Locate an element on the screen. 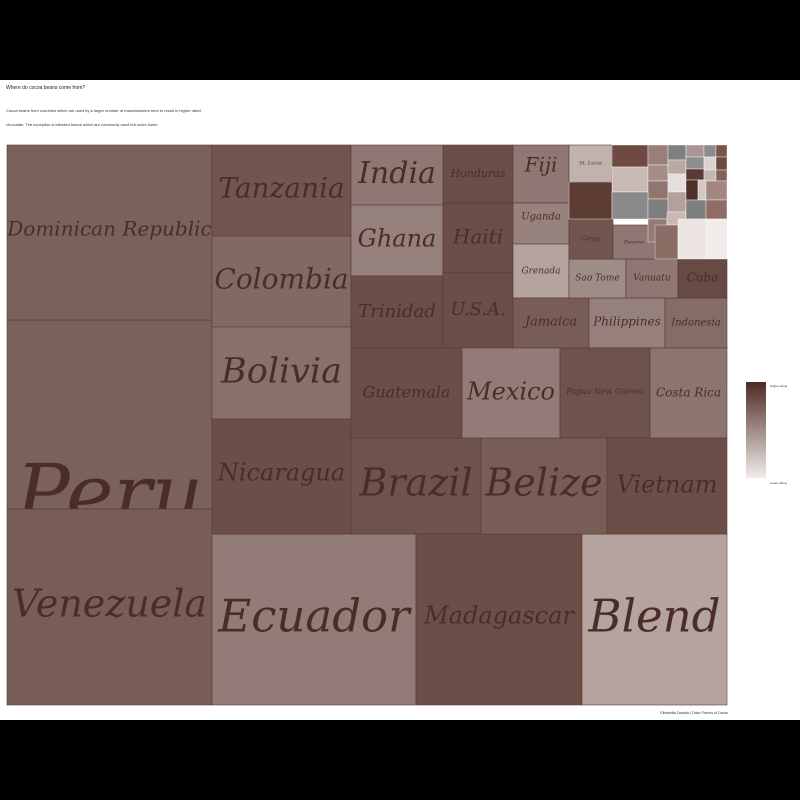  tile-label-uganda: Uganda is located at coordinates (541, 217).